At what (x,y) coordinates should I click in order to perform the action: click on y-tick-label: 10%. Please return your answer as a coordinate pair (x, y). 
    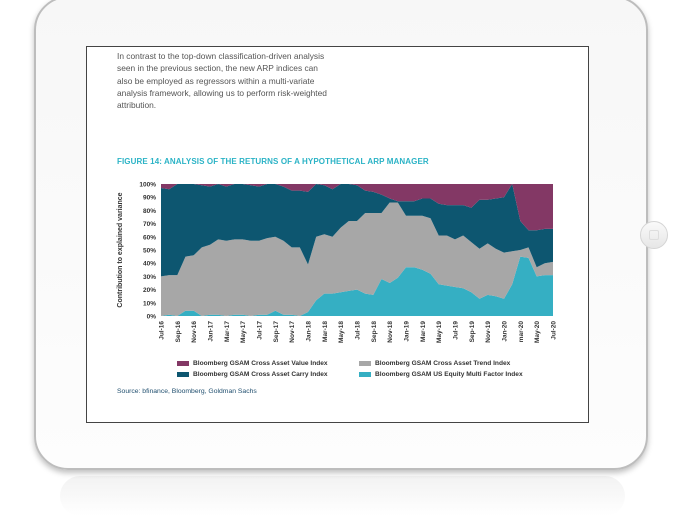
    Looking at the image, I should click on (149, 303).